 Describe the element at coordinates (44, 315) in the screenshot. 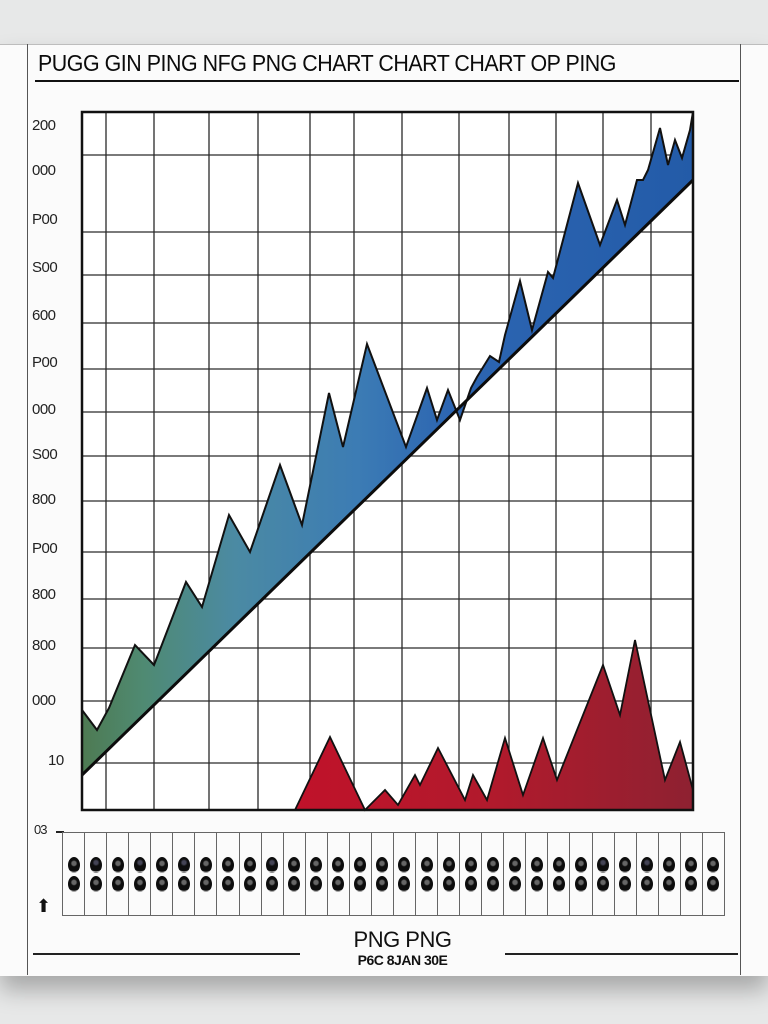

I see `y-tick-label: 600` at that location.